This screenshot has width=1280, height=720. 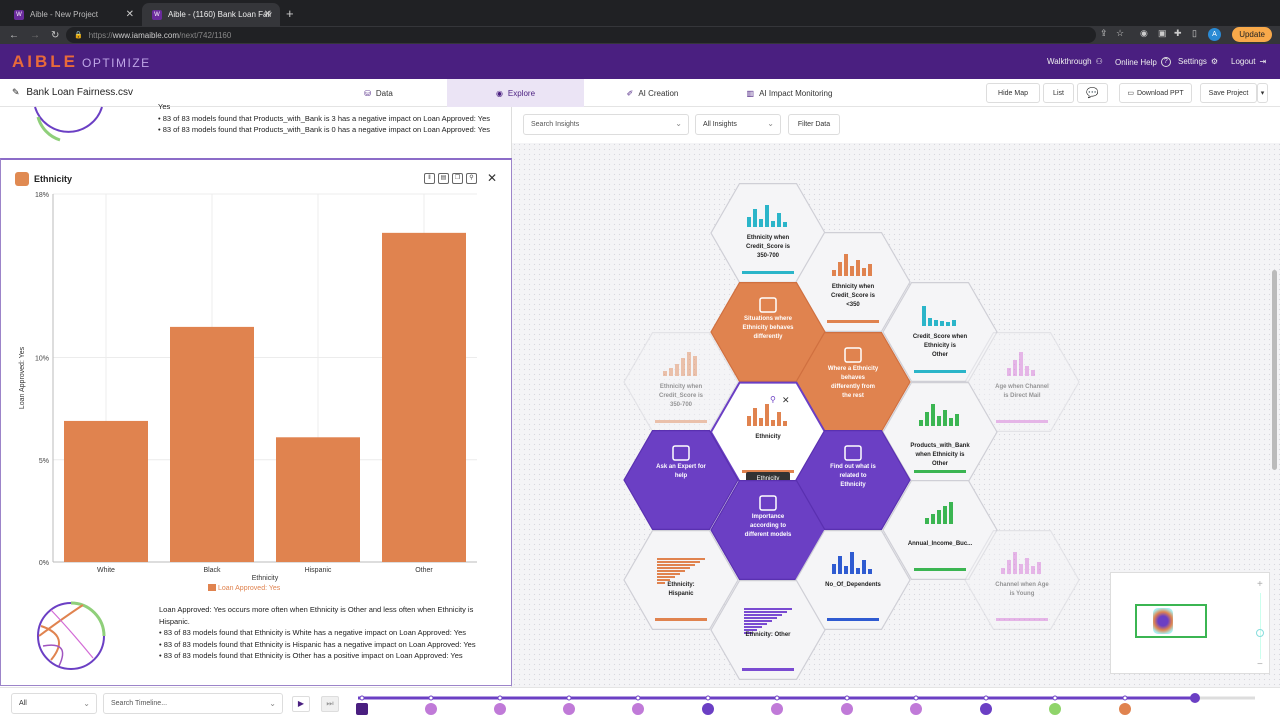 I want to click on search-timeline-input: Search Timeline... ⌄, so click(x=193, y=703).